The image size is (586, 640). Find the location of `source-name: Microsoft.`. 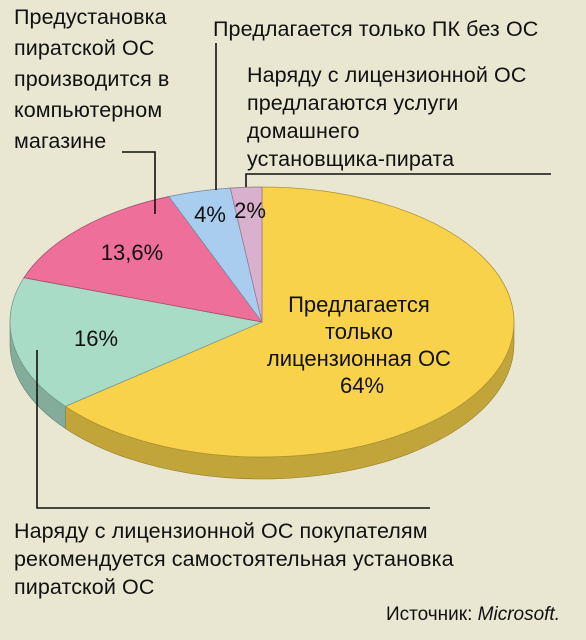

source-name: Microsoft. is located at coordinates (519, 614).